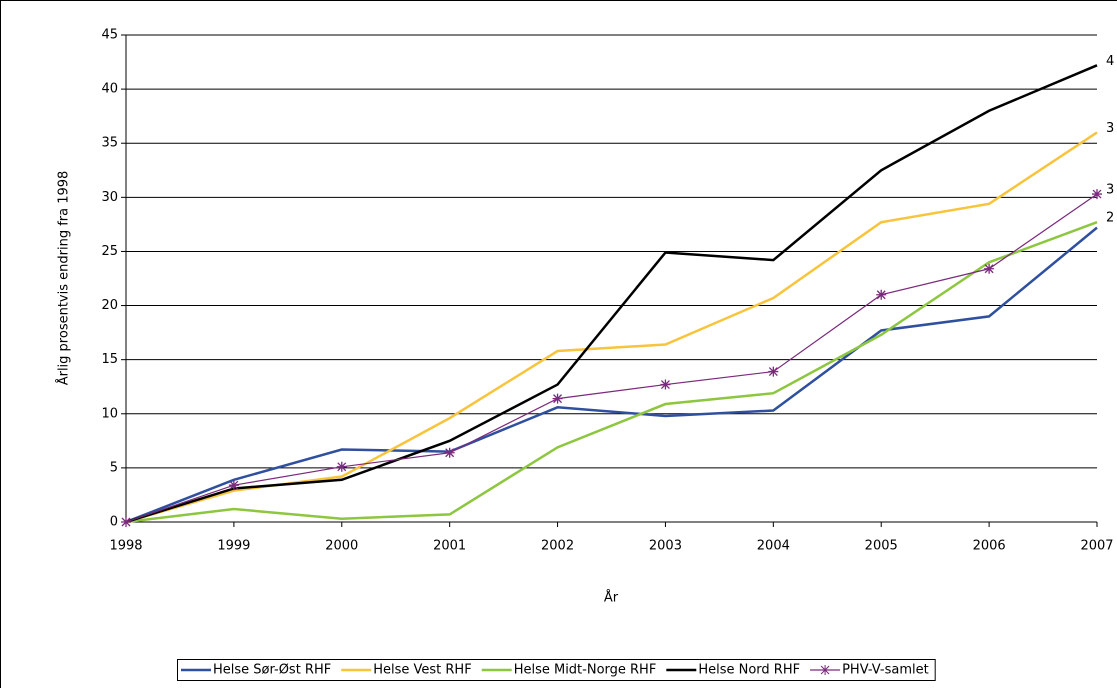 The image size is (1117, 688). I want to click on x-tick-label: 2005, so click(881, 546).